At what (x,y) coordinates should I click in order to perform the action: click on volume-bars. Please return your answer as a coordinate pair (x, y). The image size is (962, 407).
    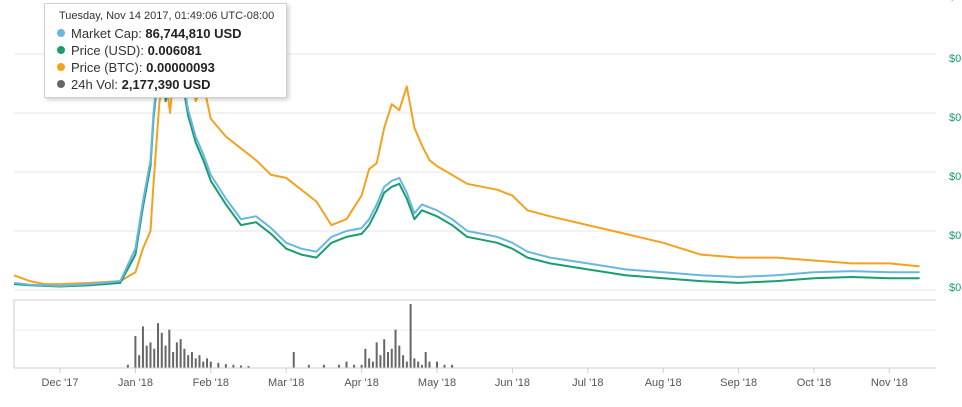
    Looking at the image, I should click on (290, 336).